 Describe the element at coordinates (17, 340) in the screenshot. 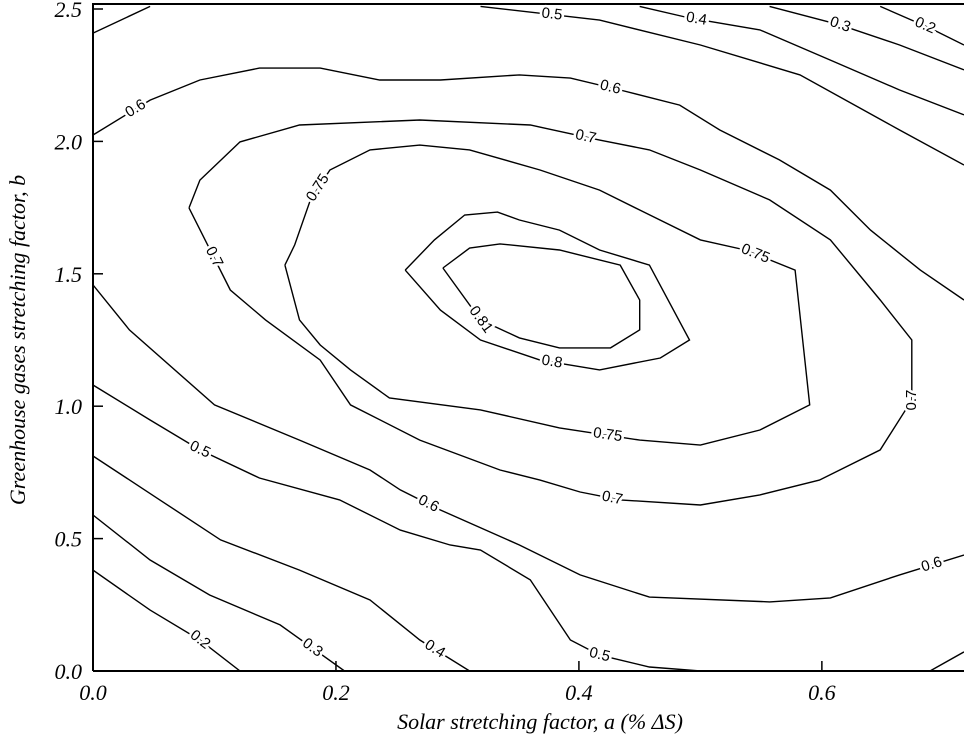

I see `y-axis-label: Greenhouse gases stretching factor, b` at that location.